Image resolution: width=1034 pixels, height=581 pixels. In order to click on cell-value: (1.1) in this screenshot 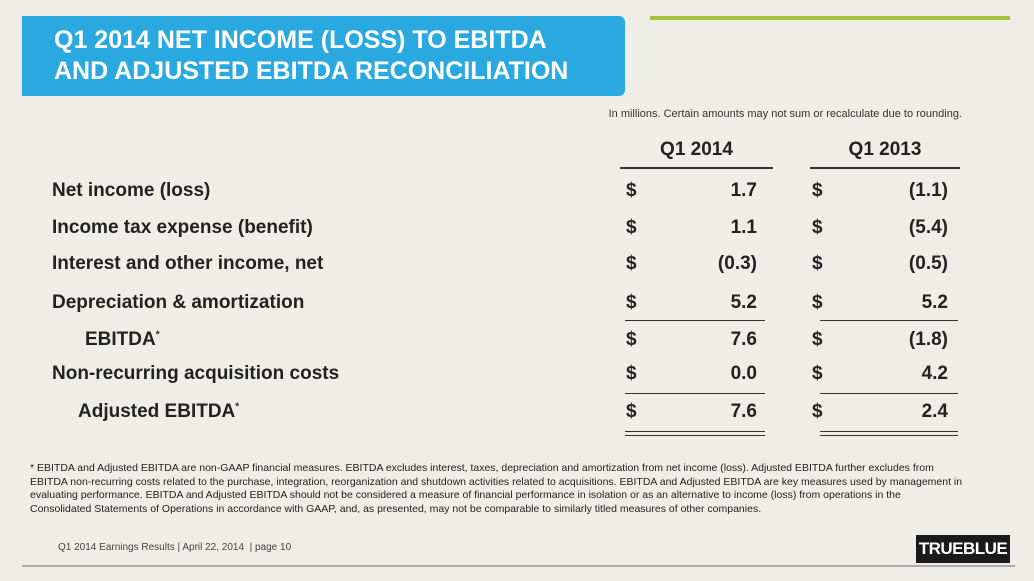, I will do `click(928, 190)`.